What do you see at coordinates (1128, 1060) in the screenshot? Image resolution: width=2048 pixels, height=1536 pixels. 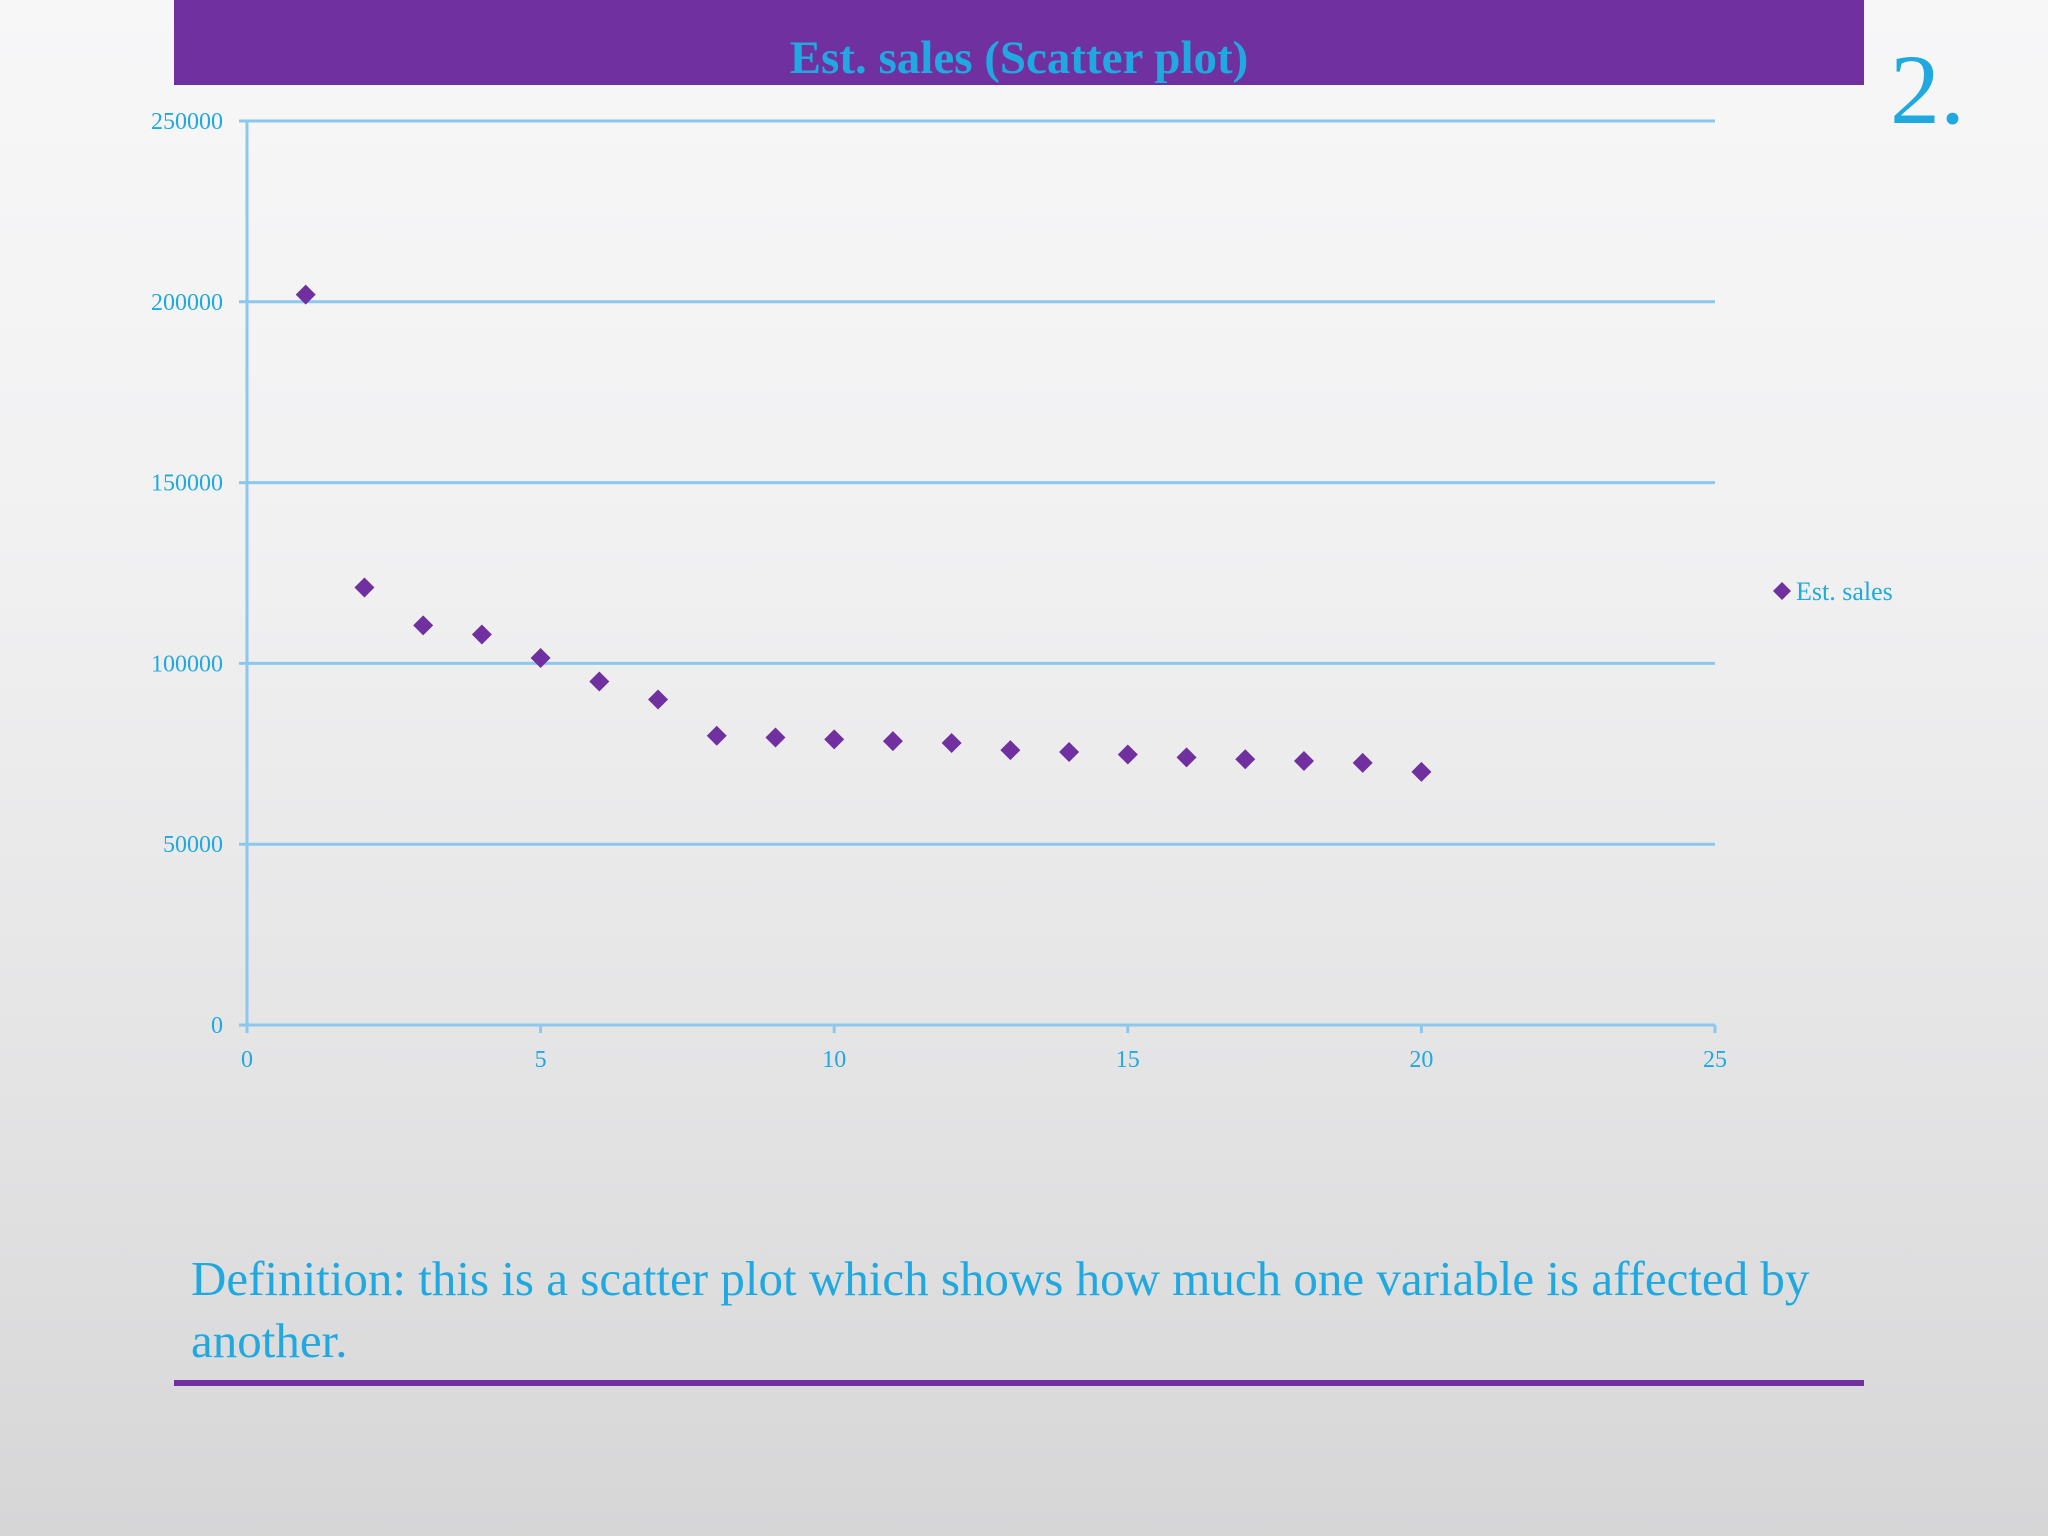 I see `x-tick-label: 15` at bounding box center [1128, 1060].